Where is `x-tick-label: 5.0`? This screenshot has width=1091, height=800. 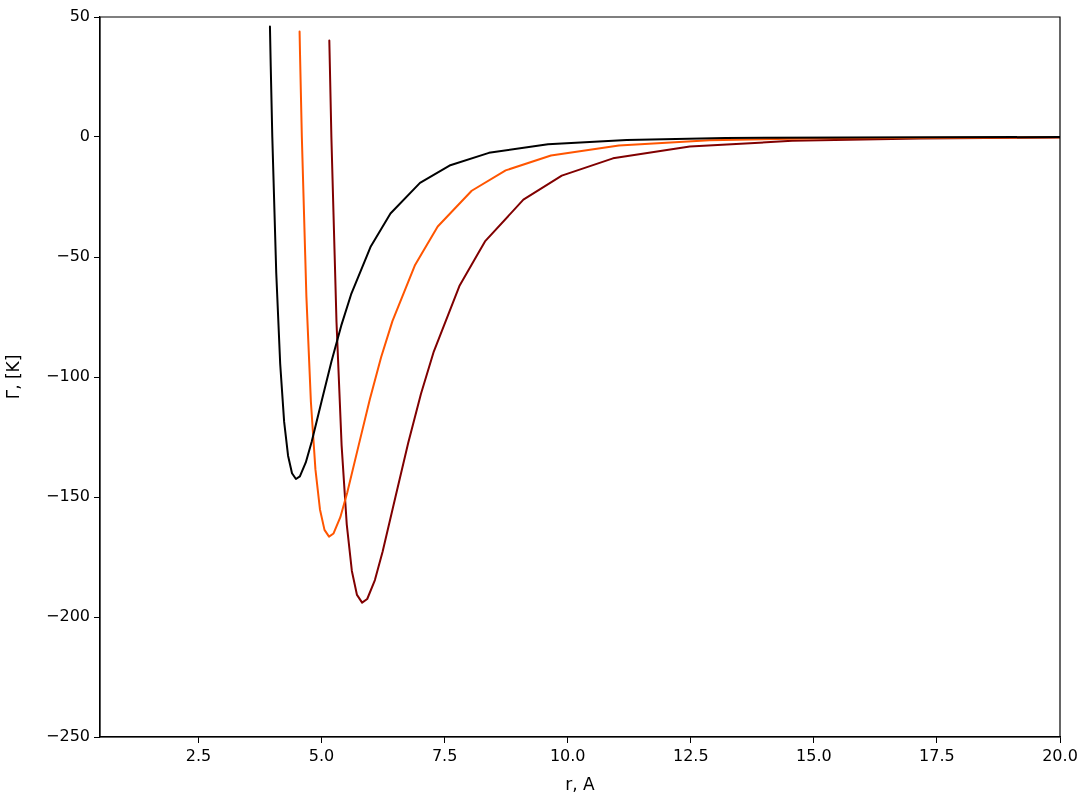 x-tick-label: 5.0 is located at coordinates (321, 755).